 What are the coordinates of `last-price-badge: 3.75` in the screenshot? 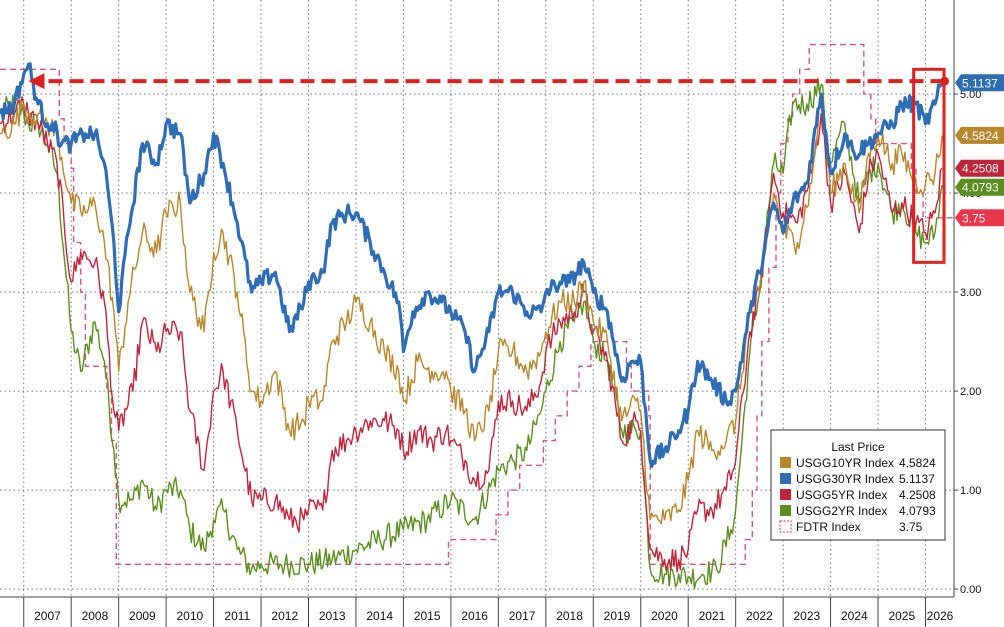 It's located at (979, 218).